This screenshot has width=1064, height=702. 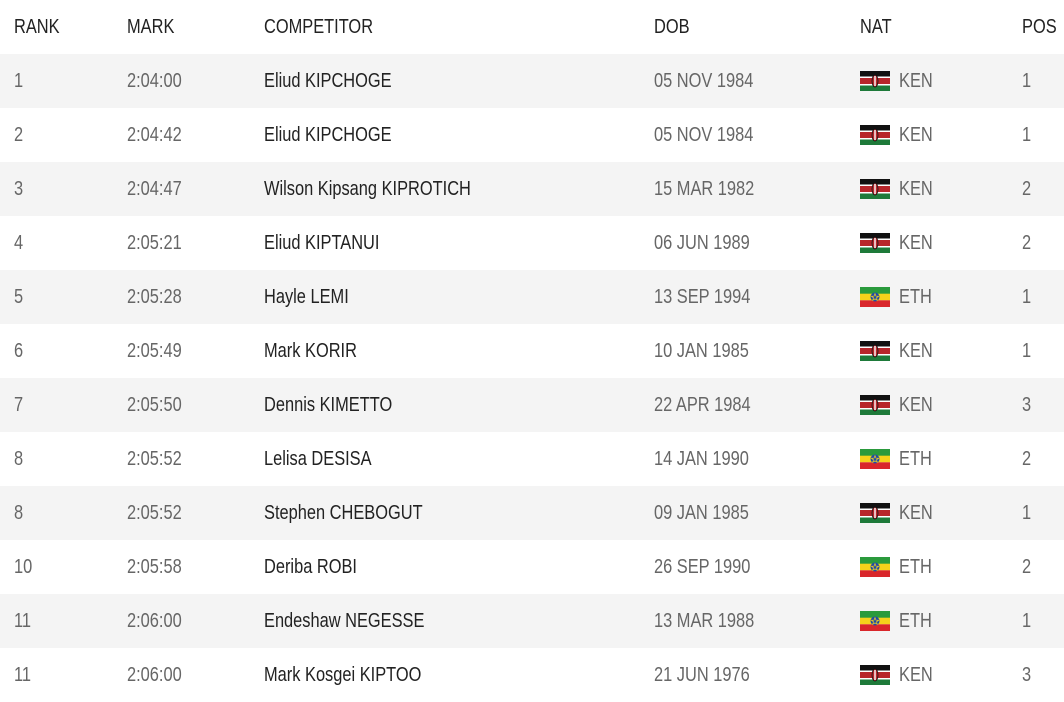 What do you see at coordinates (23, 567) in the screenshot?
I see `rank-cell: 10` at bounding box center [23, 567].